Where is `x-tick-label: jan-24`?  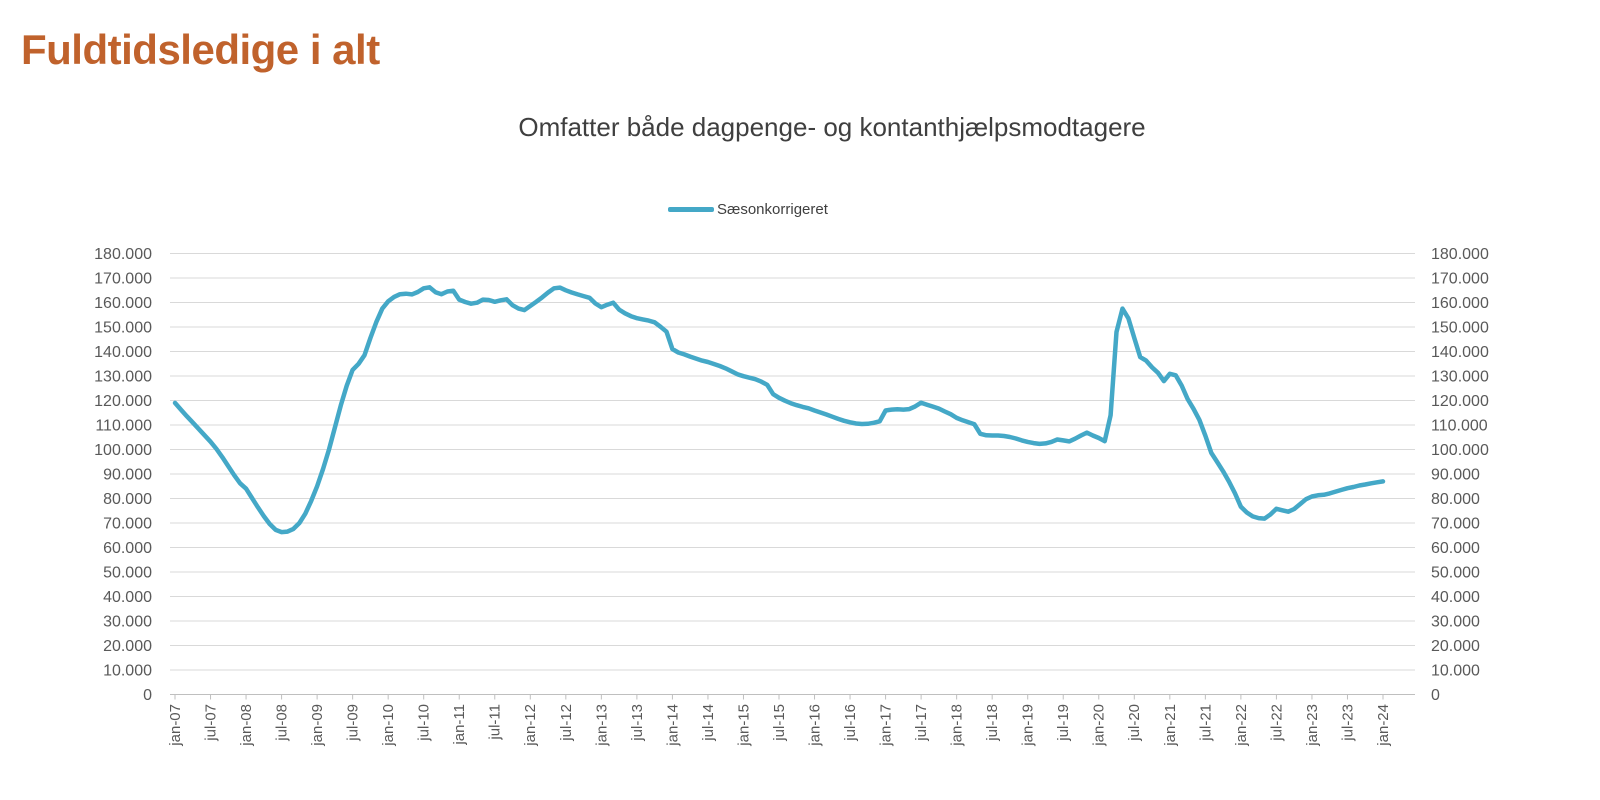
x-tick-label: jan-24 is located at coordinates (1383, 725).